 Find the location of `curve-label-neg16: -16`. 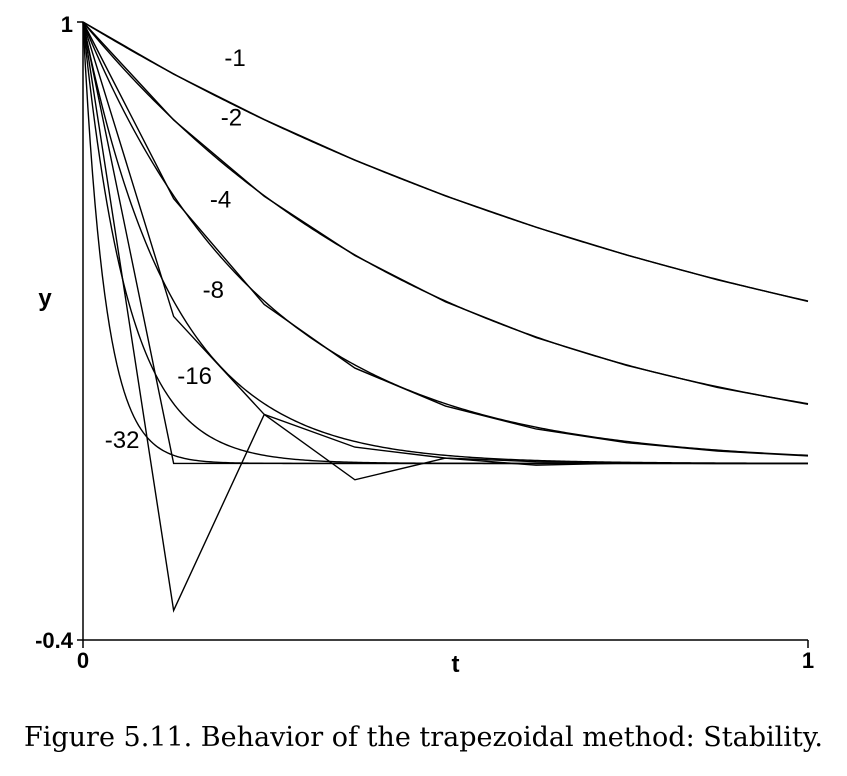

curve-label-neg16: -16 is located at coordinates (194, 376).